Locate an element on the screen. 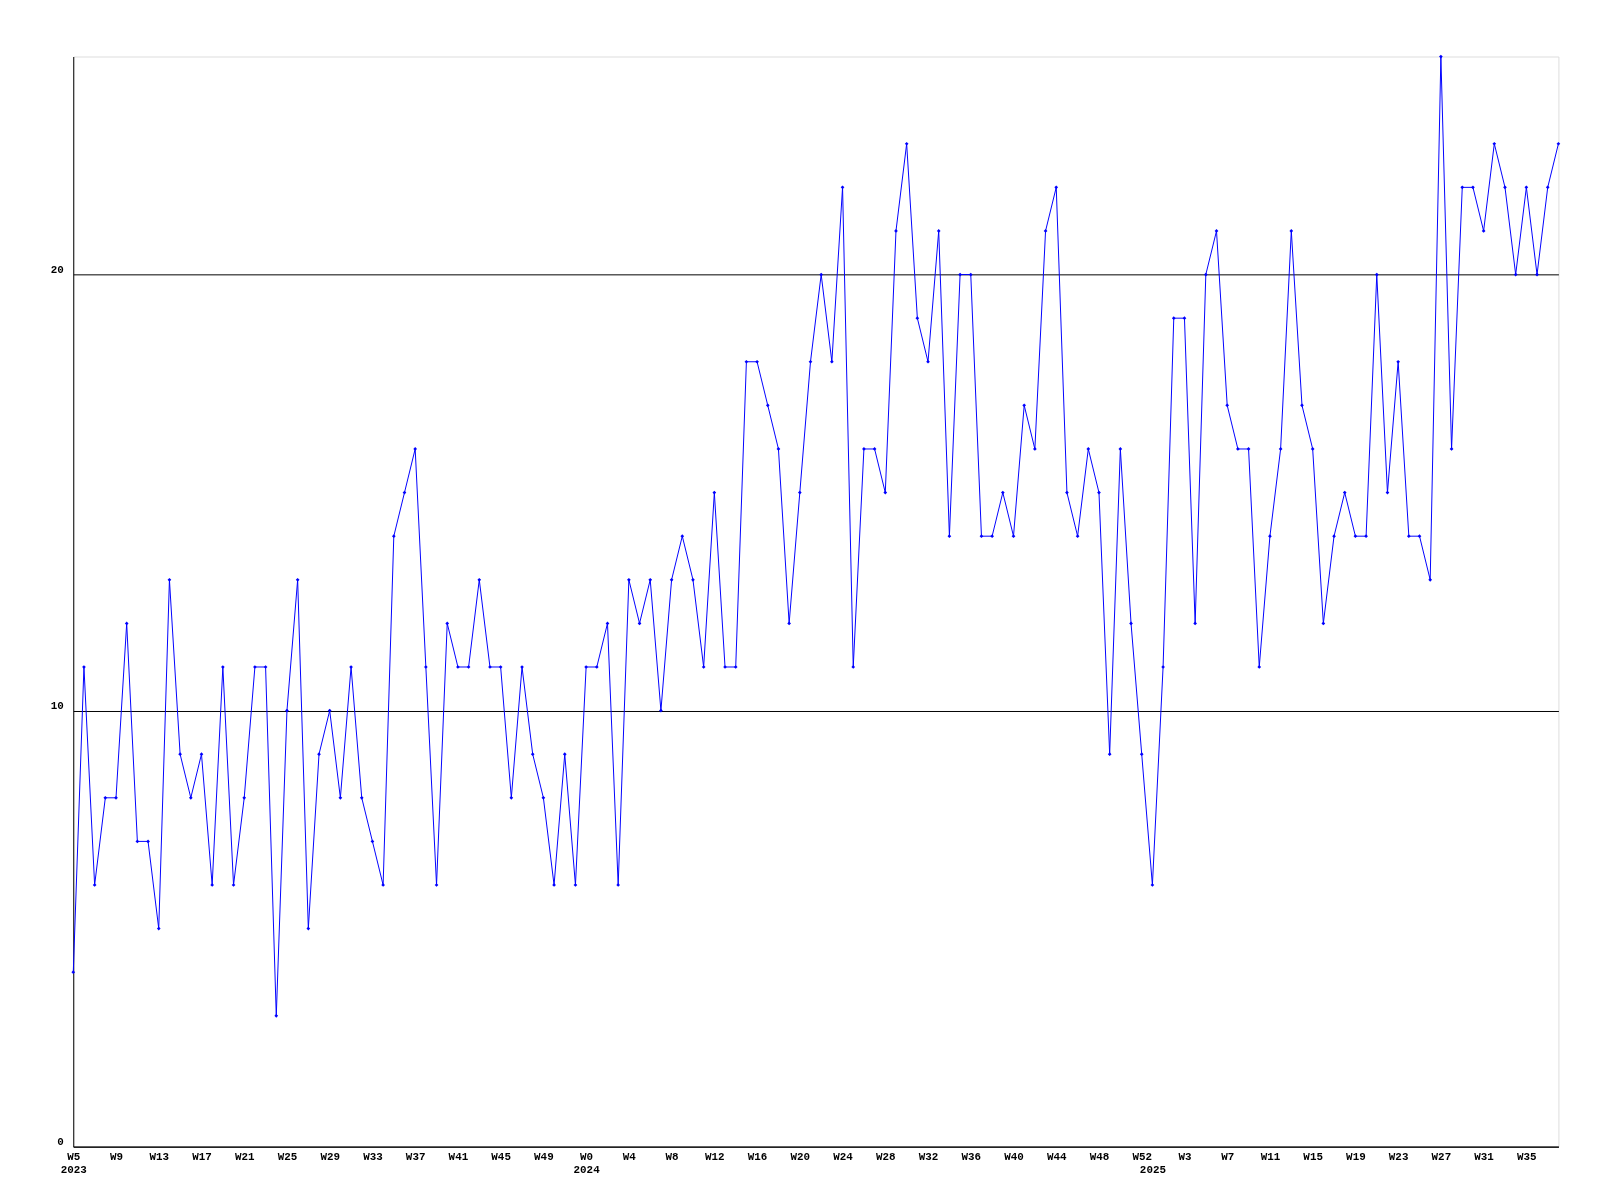 The width and height of the screenshot is (1600, 1200). x-tick-label: W12 is located at coordinates (715, 1157).